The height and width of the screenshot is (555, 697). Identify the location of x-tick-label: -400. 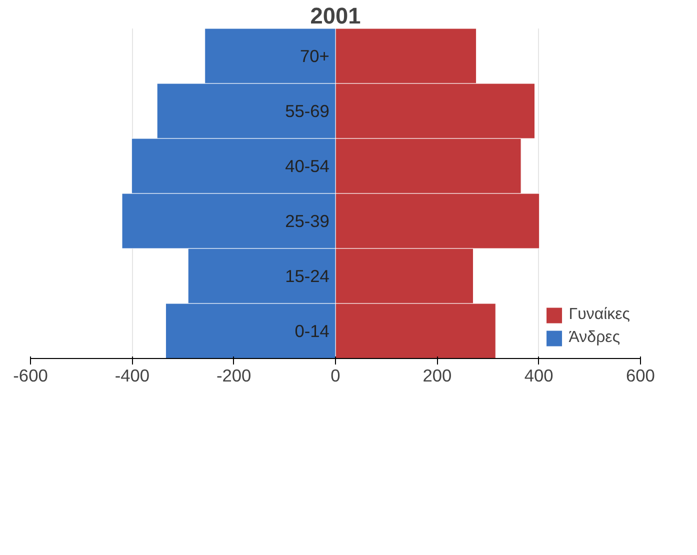
(132, 376).